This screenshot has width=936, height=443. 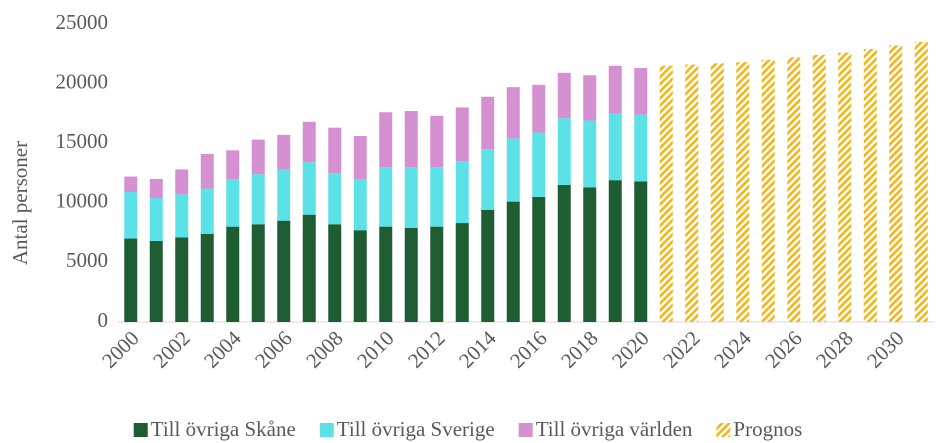 What do you see at coordinates (223, 429) in the screenshot?
I see `legend-label: Till övriga Skåne` at bounding box center [223, 429].